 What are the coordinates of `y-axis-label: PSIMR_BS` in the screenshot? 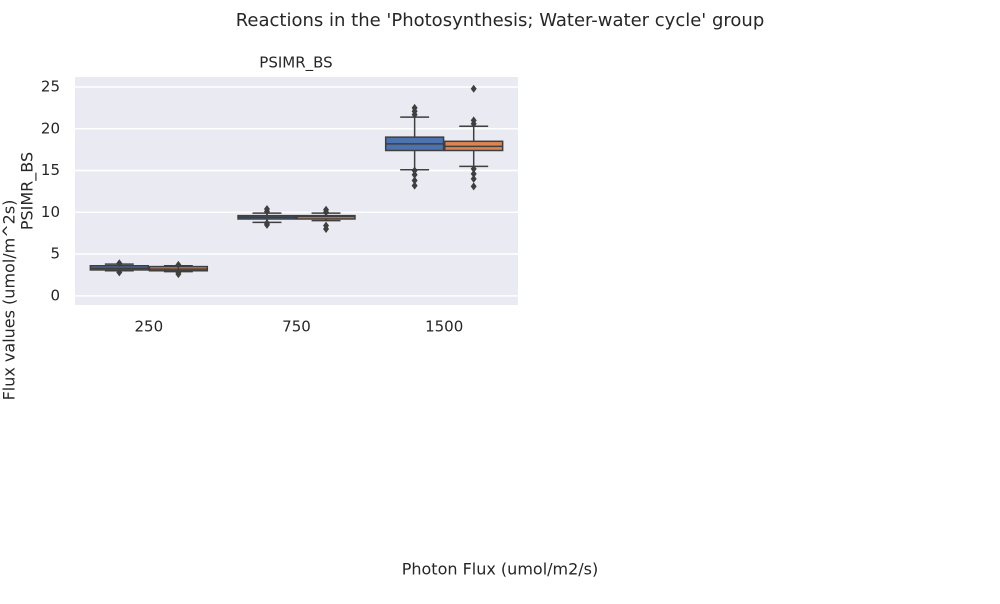 It's located at (28, 191).